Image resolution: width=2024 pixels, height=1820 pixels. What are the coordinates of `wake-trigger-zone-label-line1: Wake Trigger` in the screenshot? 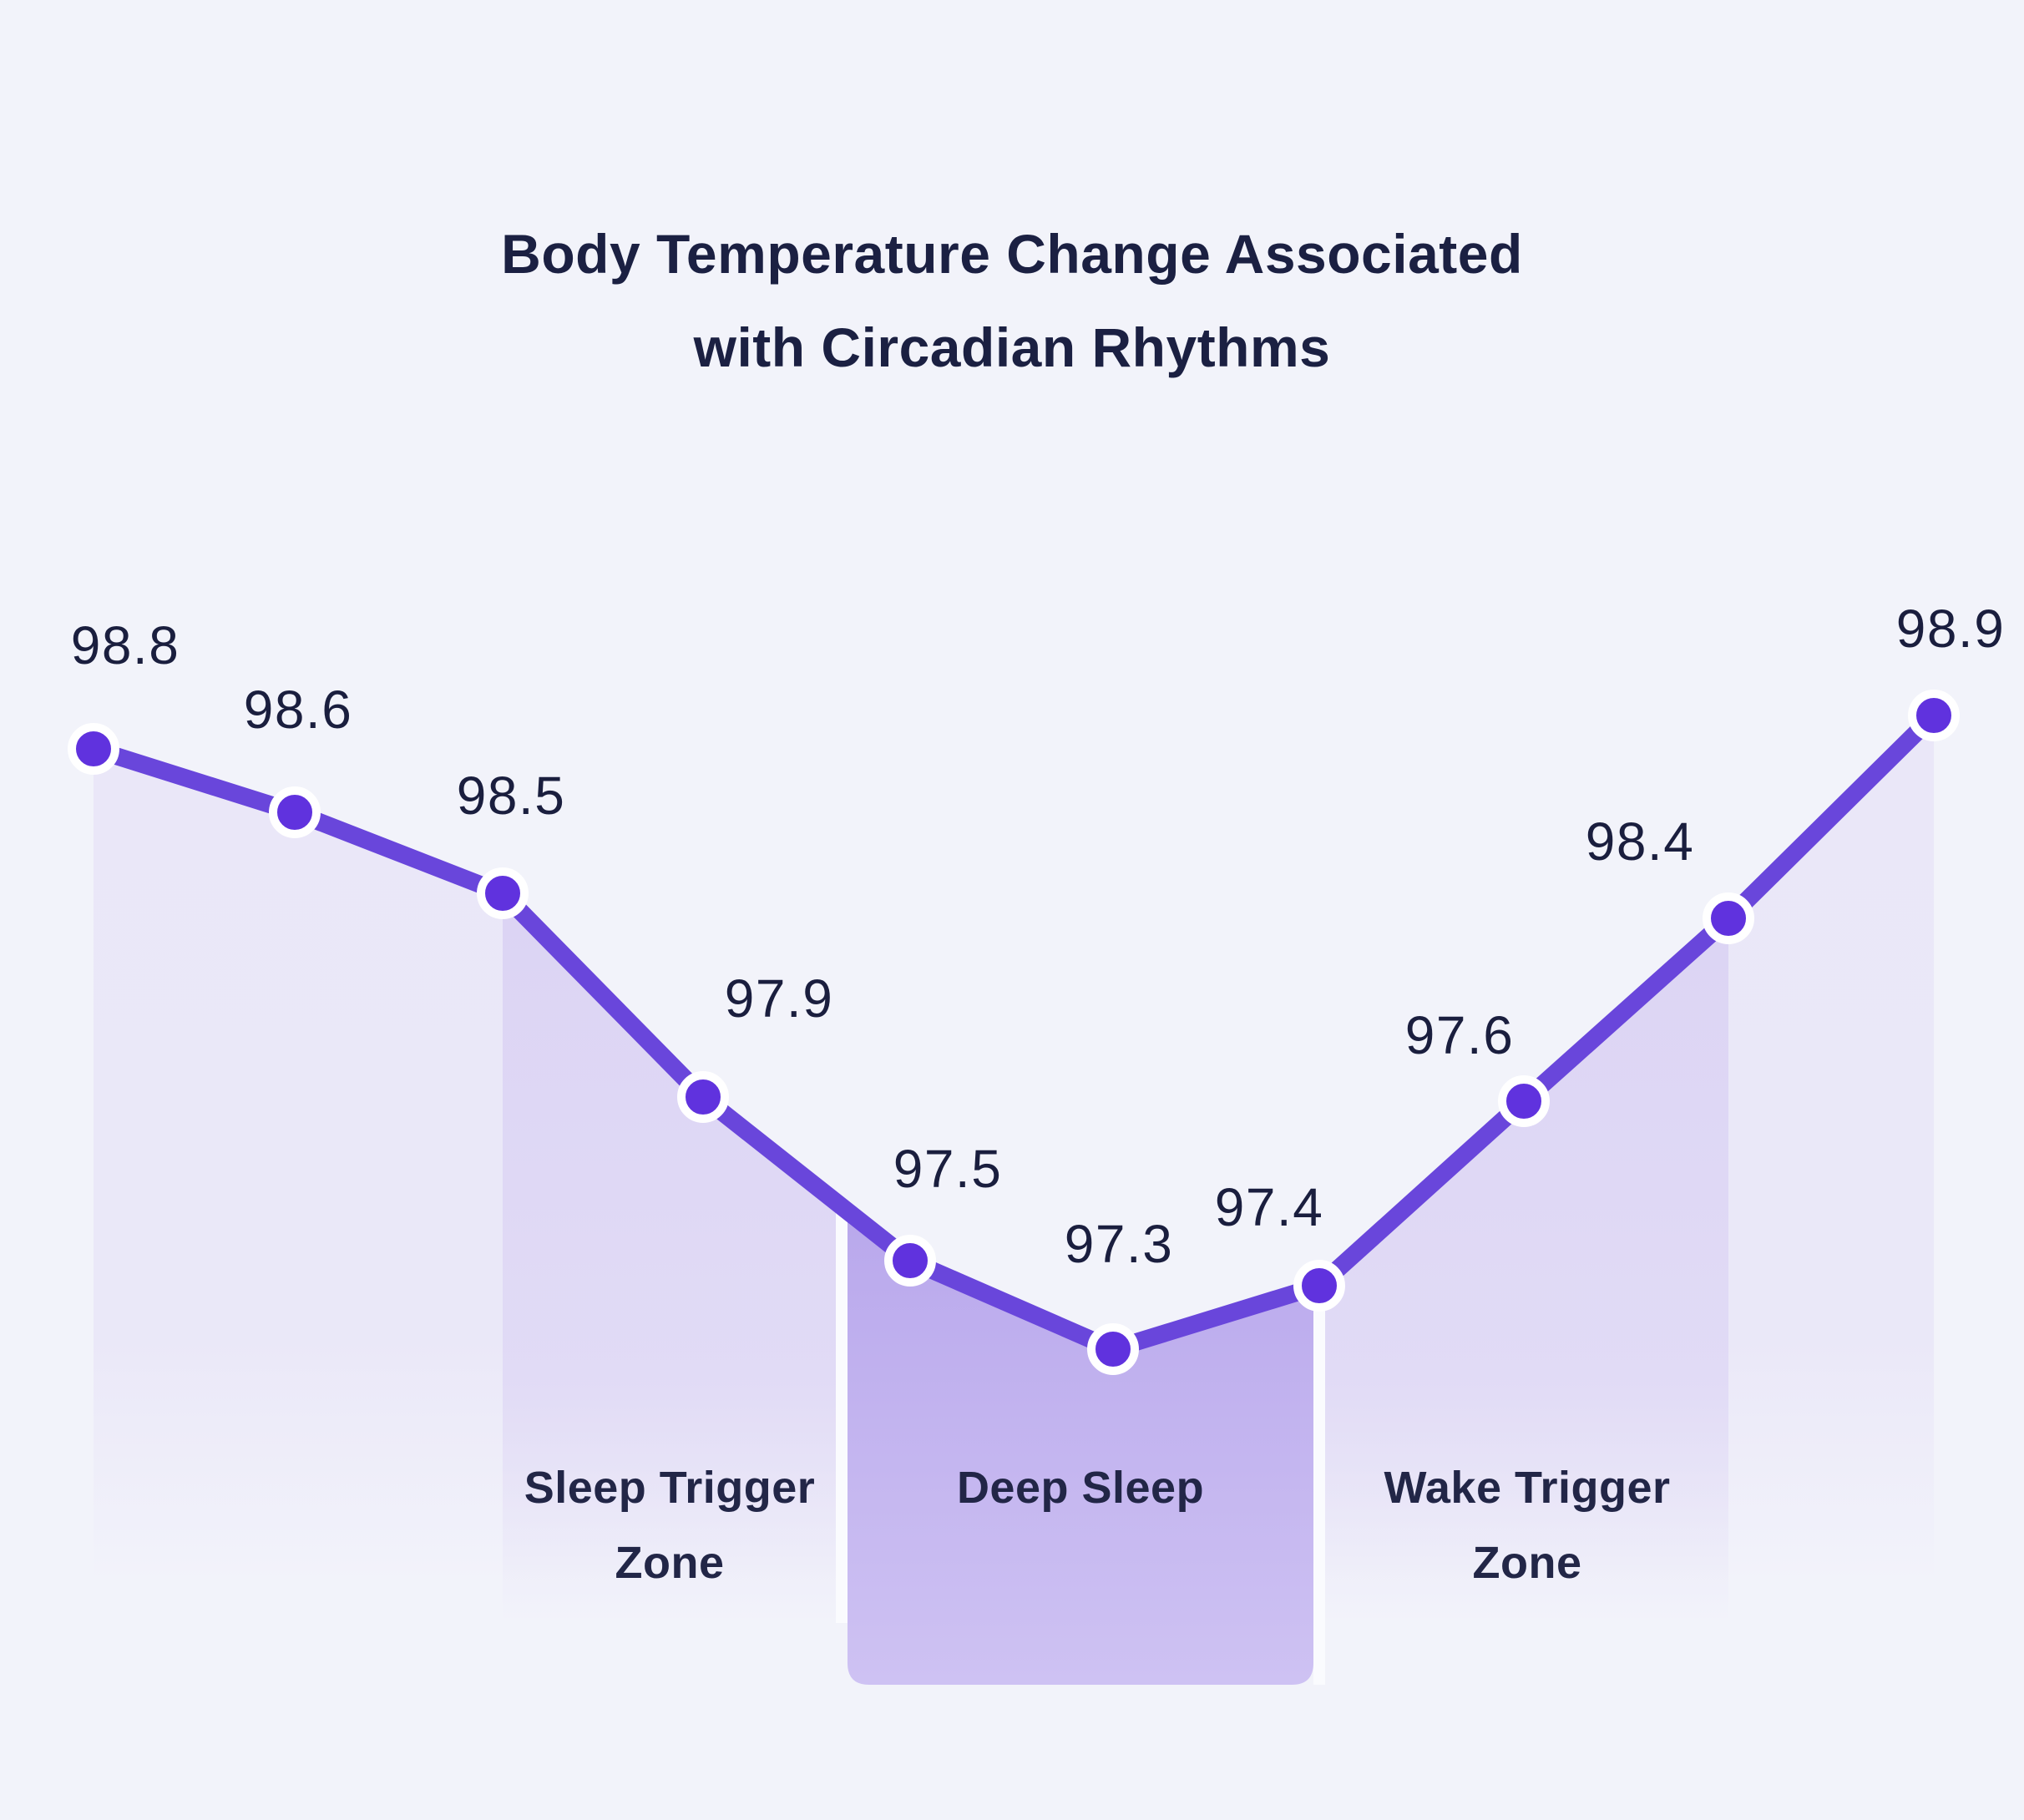 It's located at (1527, 1488).